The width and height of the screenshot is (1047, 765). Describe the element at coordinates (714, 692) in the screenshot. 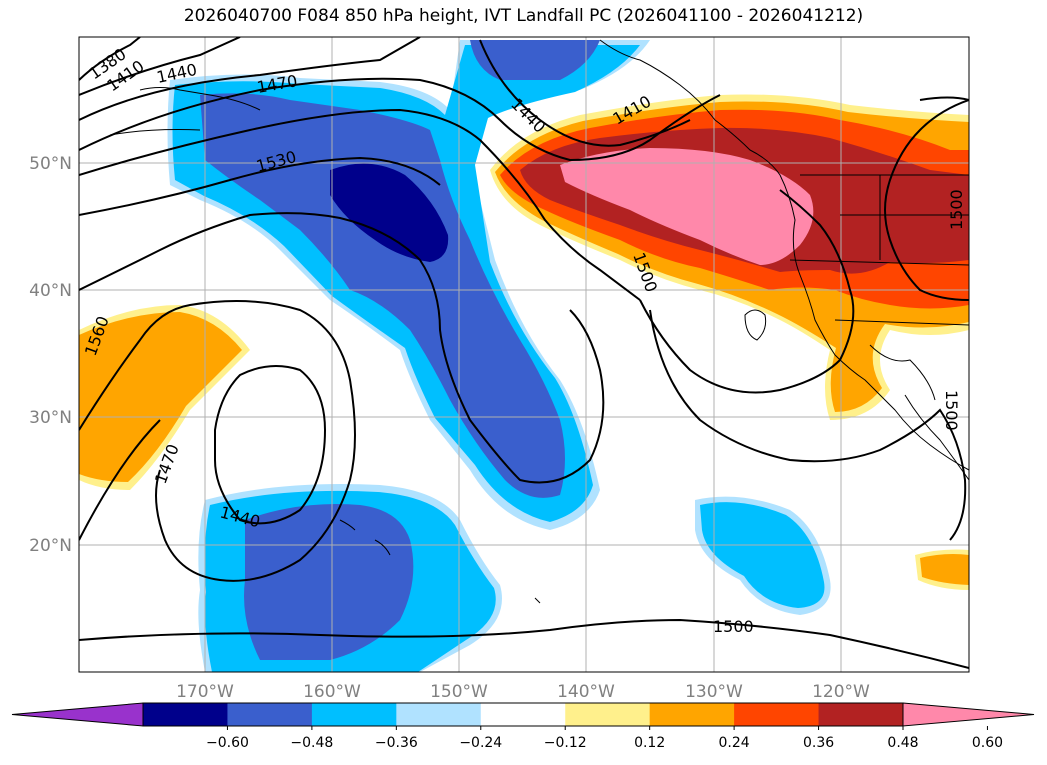

I see `lon-label-130w: 130°W` at that location.